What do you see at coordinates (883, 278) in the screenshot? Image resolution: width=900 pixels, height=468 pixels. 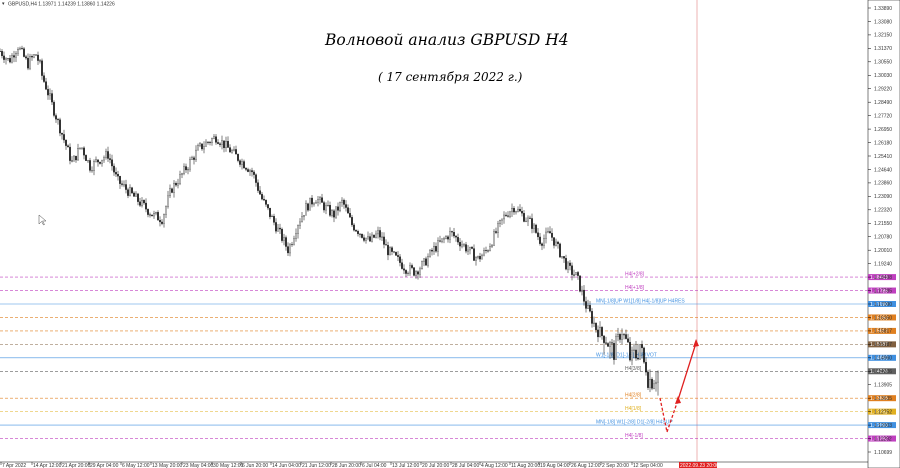 I see `price-tick-label: 1.18498` at bounding box center [883, 278].